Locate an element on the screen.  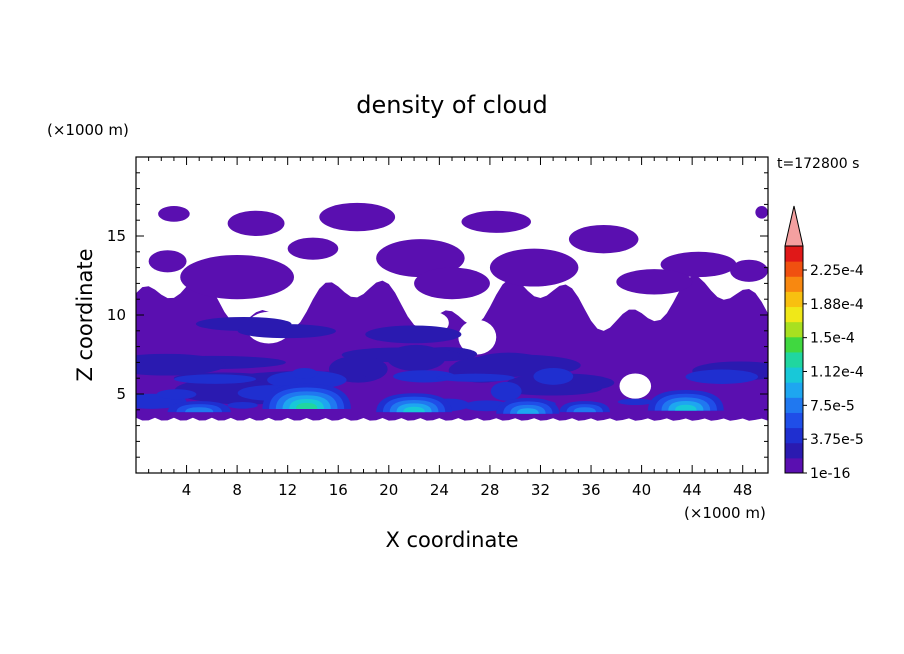
colorbar-label: 2.25e-4 is located at coordinates (837, 271).